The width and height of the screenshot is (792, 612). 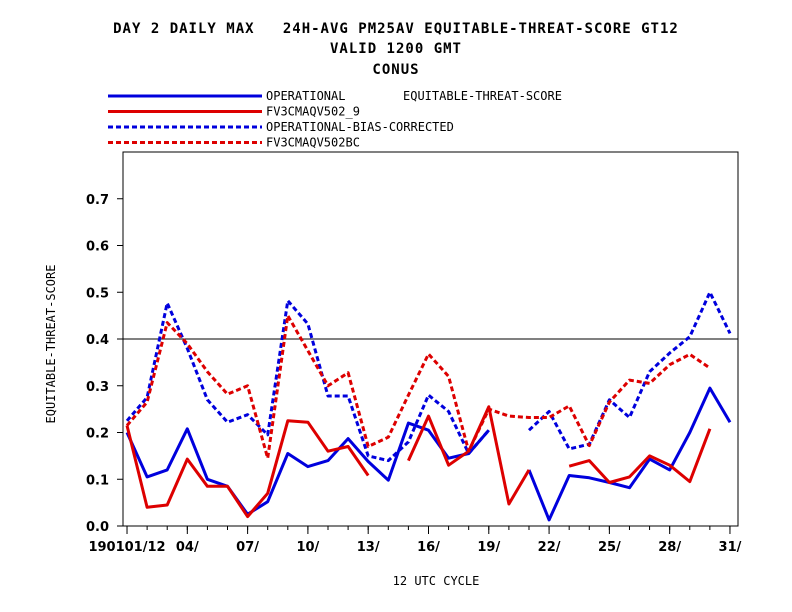 I want to click on chart-title-line2: VALID 1200 GMT, so click(x=395, y=49).